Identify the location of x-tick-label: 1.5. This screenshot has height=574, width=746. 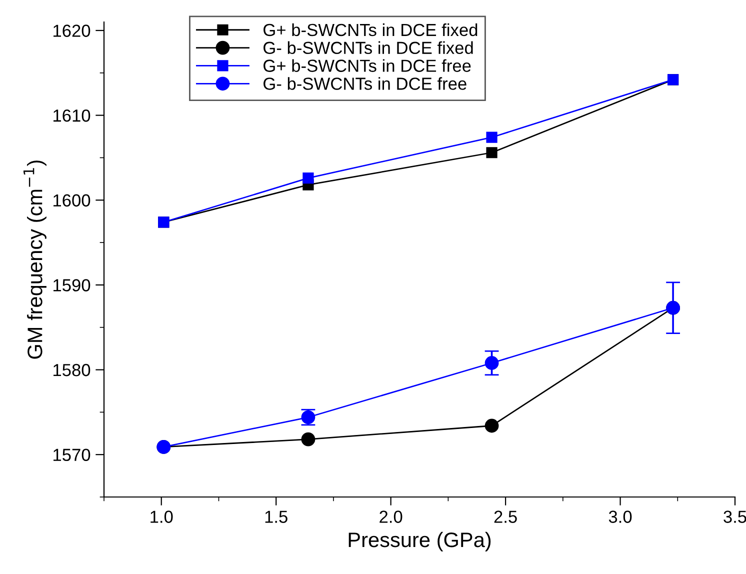
(276, 516).